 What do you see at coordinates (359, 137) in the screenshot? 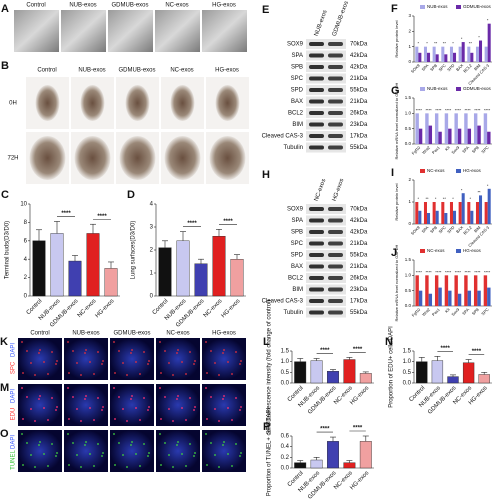
I see `size-label: 17kDa` at bounding box center [359, 137].